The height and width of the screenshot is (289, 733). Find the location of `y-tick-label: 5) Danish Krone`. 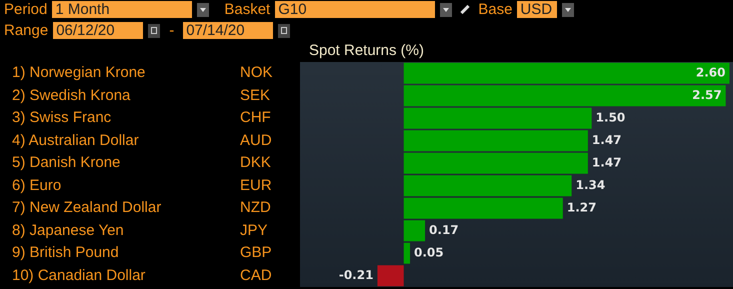

y-tick-label: 5) Danish Krone is located at coordinates (66, 163).